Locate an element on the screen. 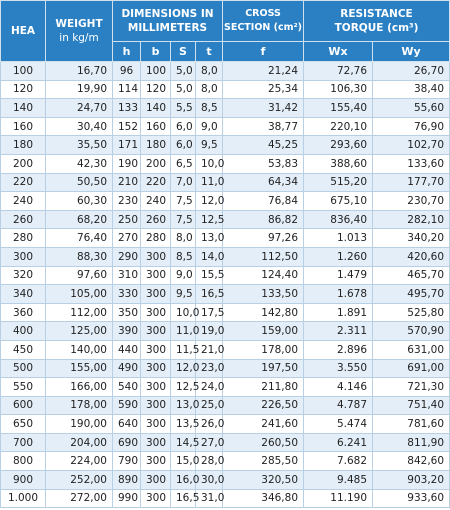 The width and height of the screenshot is (450, 510). table-row: 340 105,00 330 300 9,5 16,5 133,50 1.678 495,70 is located at coordinates (225, 294).